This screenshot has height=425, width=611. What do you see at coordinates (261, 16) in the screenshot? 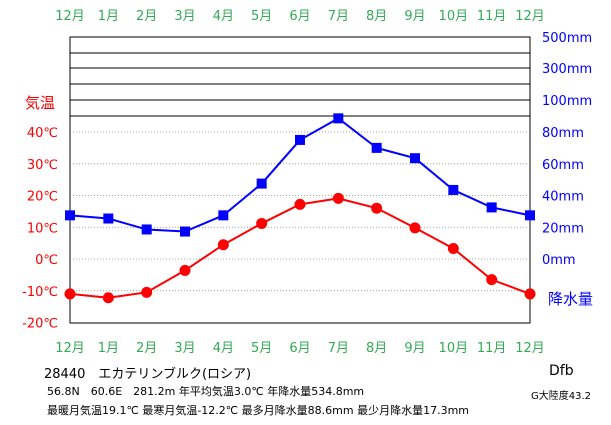
I see `month-label-top: 5月` at bounding box center [261, 16].